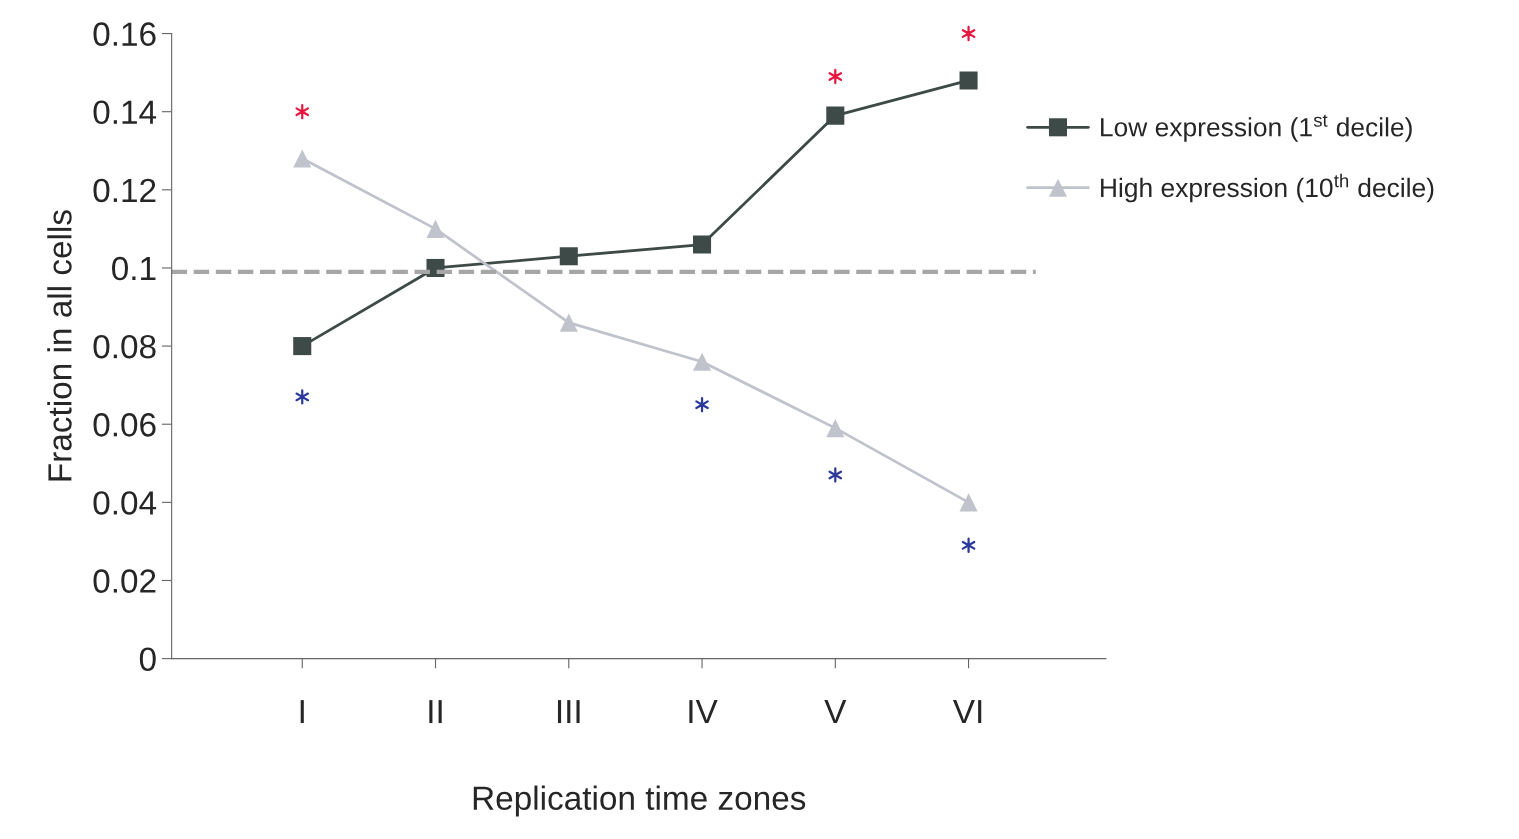 The height and width of the screenshot is (839, 1519). What do you see at coordinates (124, 190) in the screenshot?
I see `y-tick-label: 0.12` at bounding box center [124, 190].